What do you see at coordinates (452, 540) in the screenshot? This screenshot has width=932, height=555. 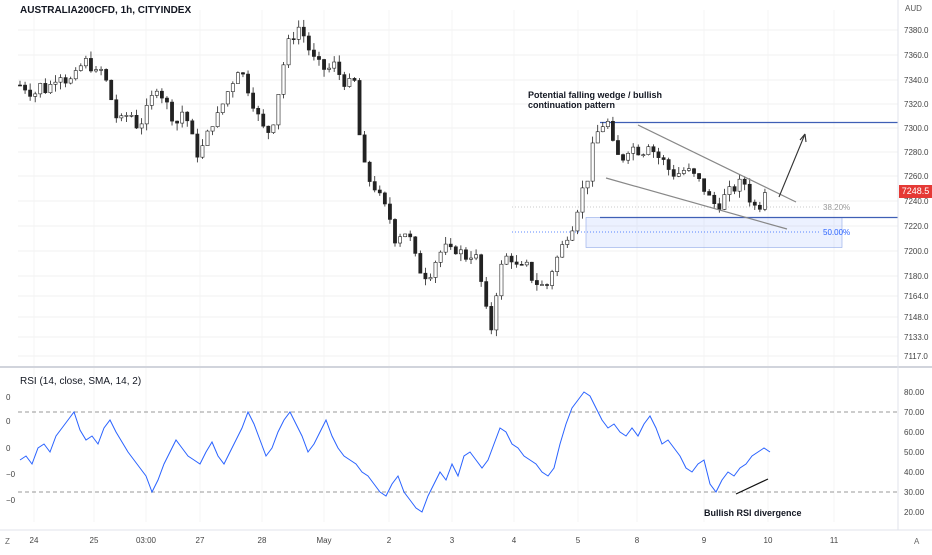 I see `time-tick-label: 3` at bounding box center [452, 540].